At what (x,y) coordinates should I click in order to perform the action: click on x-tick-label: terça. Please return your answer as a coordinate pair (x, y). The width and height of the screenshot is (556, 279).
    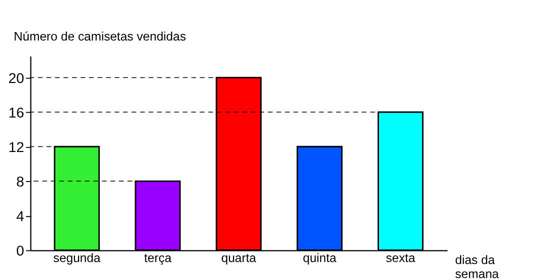
    Looking at the image, I should click on (158, 258).